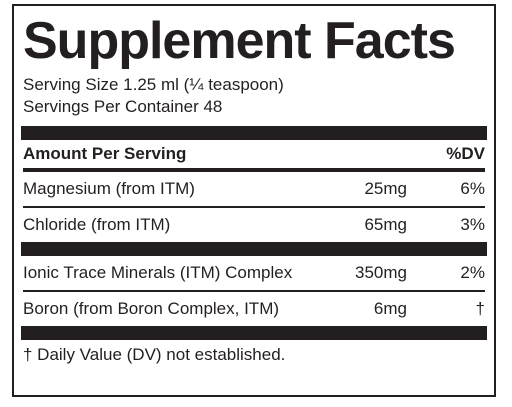  Describe the element at coordinates (154, 354) in the screenshot. I see `footnote: † Daily Value (DV) not established.` at that location.